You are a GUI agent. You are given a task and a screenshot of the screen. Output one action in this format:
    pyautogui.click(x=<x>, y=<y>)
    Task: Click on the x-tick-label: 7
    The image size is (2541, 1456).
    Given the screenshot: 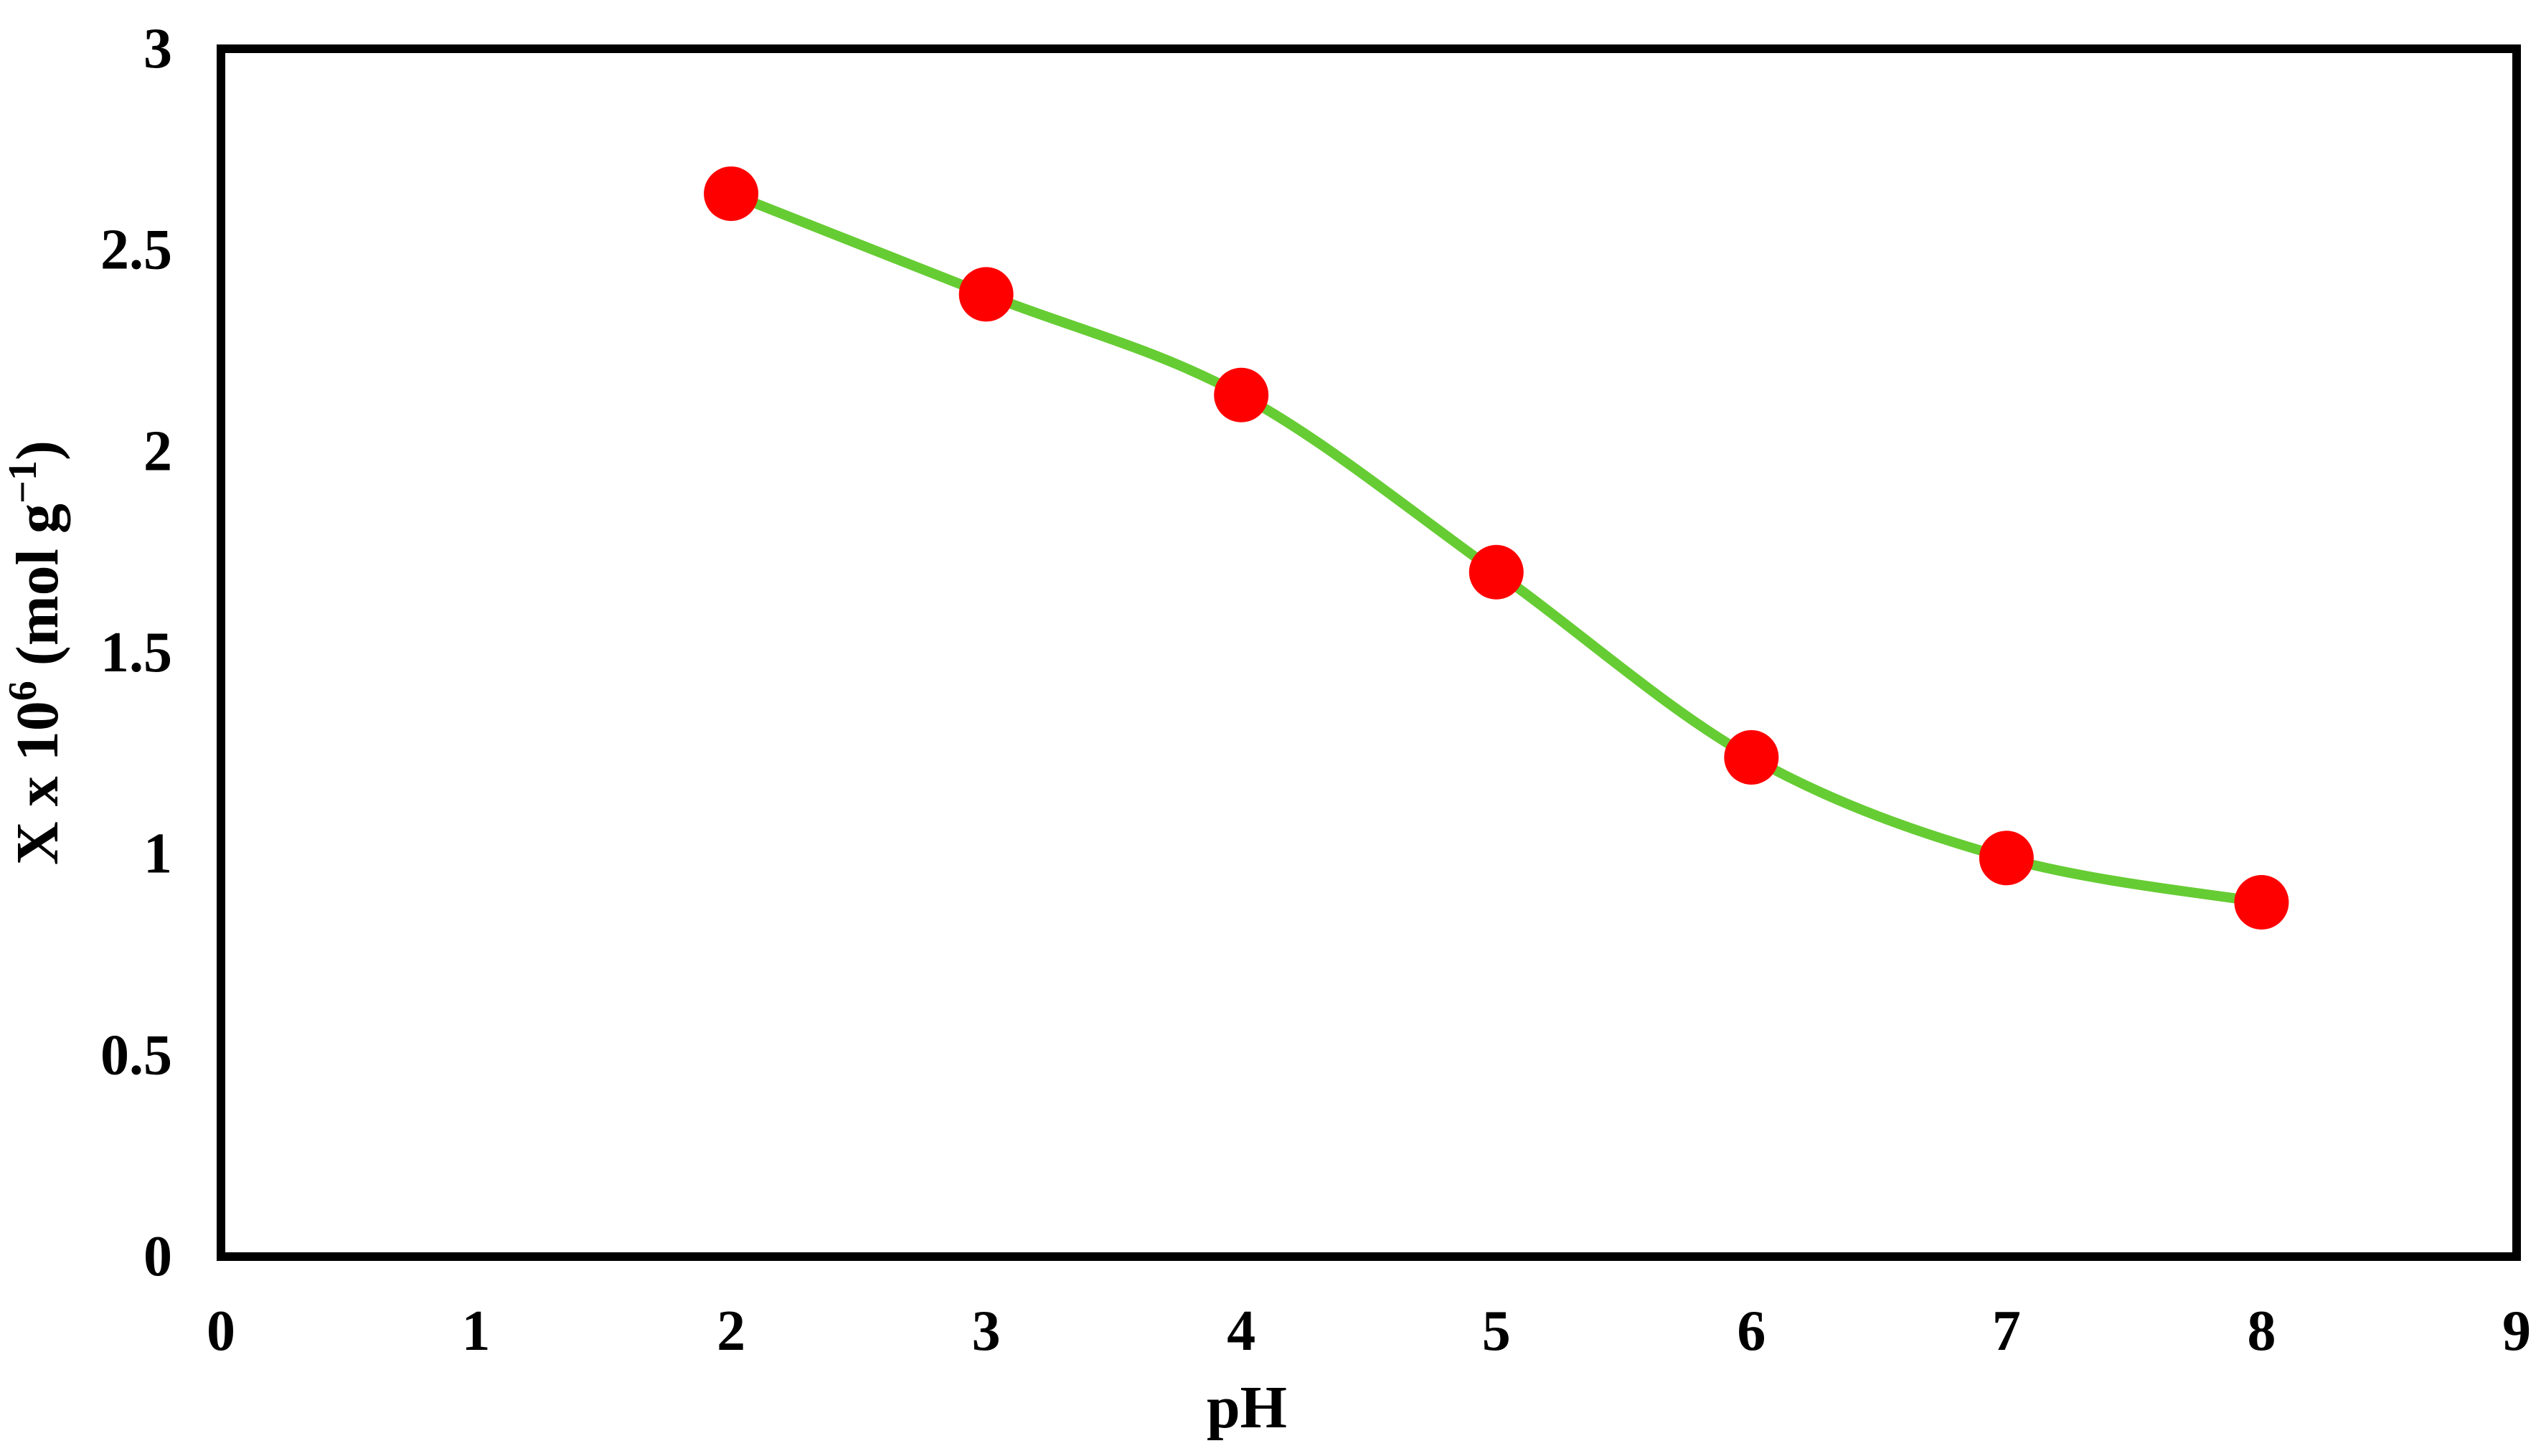 What is the action you would take?
    pyautogui.click(x=2006, y=1331)
    